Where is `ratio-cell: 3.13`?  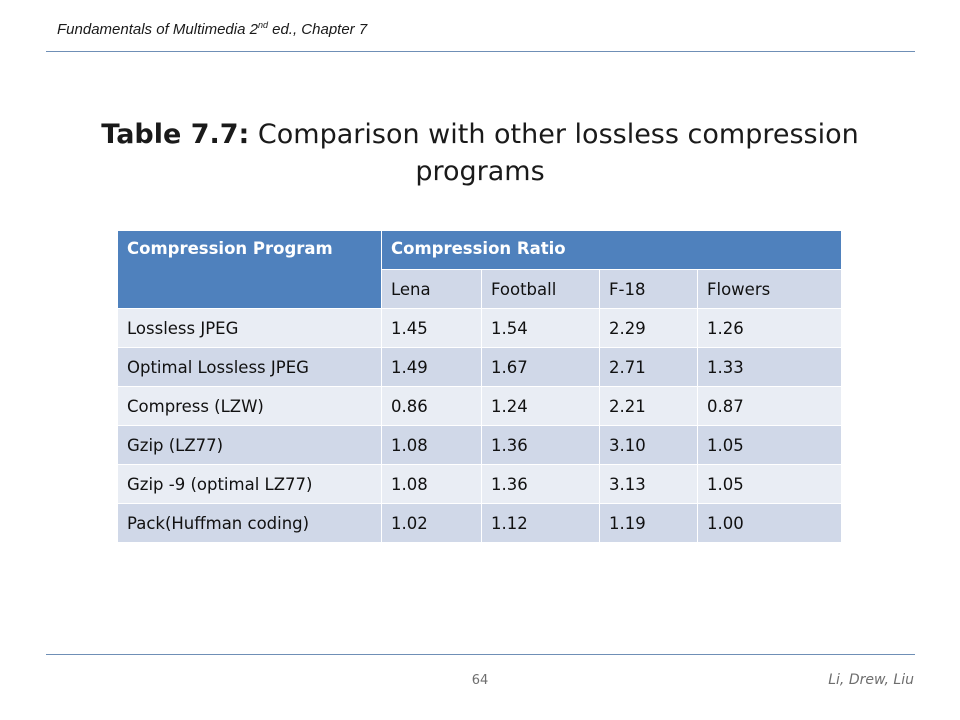
ratio-cell: 3.13 is located at coordinates (648, 484).